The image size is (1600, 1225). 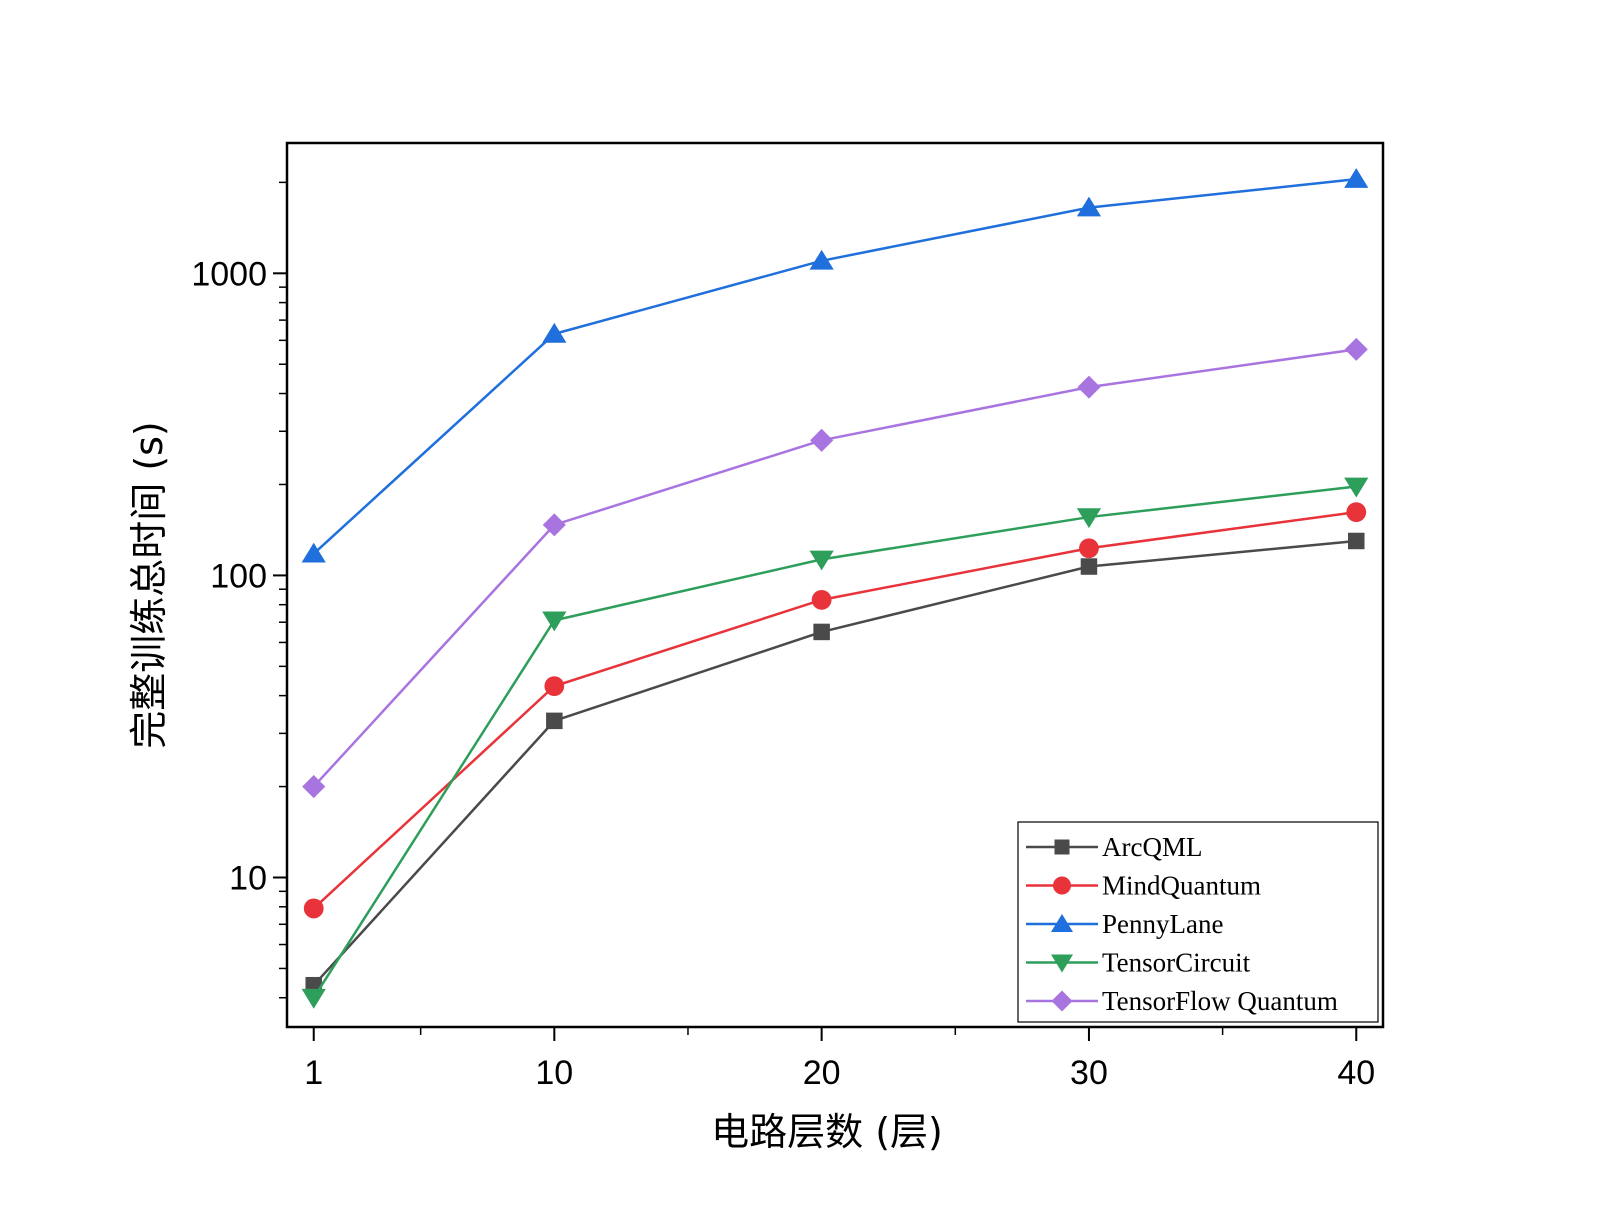 What do you see at coordinates (1089, 1073) in the screenshot?
I see `x-tick-label: 30` at bounding box center [1089, 1073].